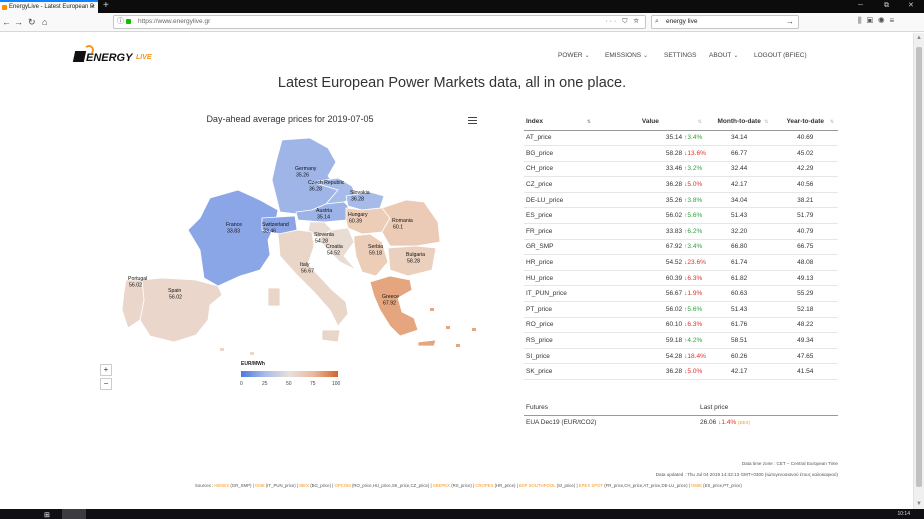 This screenshot has width=924, height=519. I want to click on table-row: IT_PUN_price 56.67 ↓1.9% 60.63 55.29, so click(681, 294).